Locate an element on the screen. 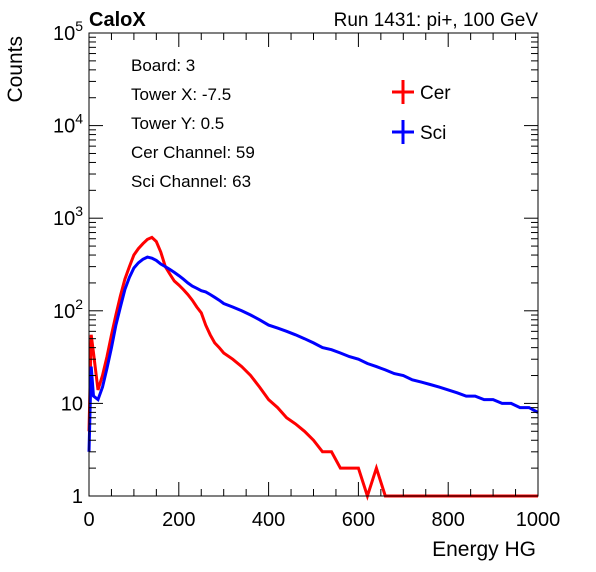 This screenshot has height=572, width=596. y-axis-title: Counts is located at coordinates (15, 69).